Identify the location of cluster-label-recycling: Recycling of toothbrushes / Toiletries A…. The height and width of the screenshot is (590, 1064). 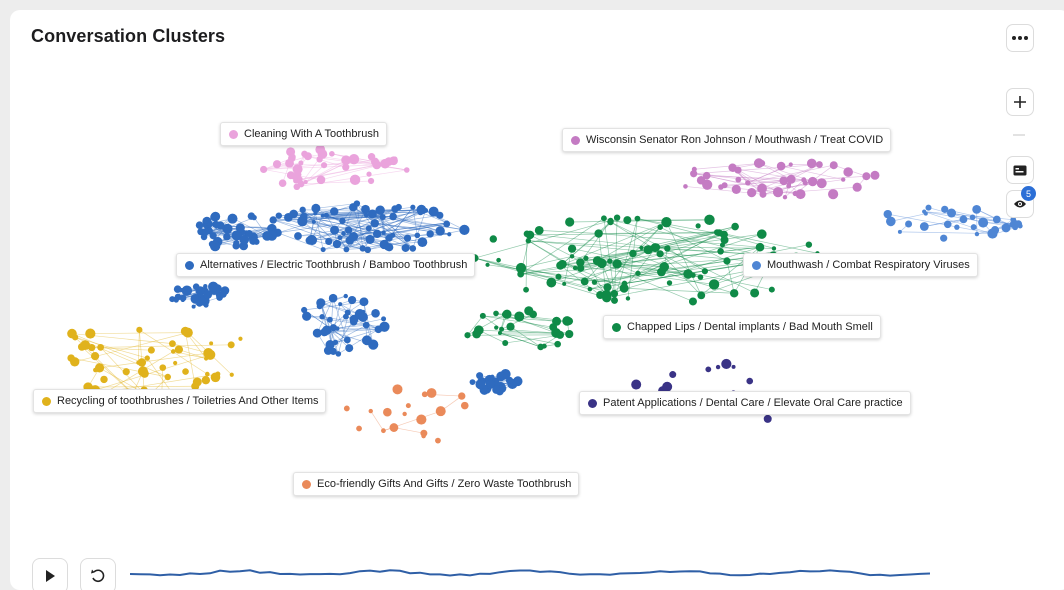
(179, 401).